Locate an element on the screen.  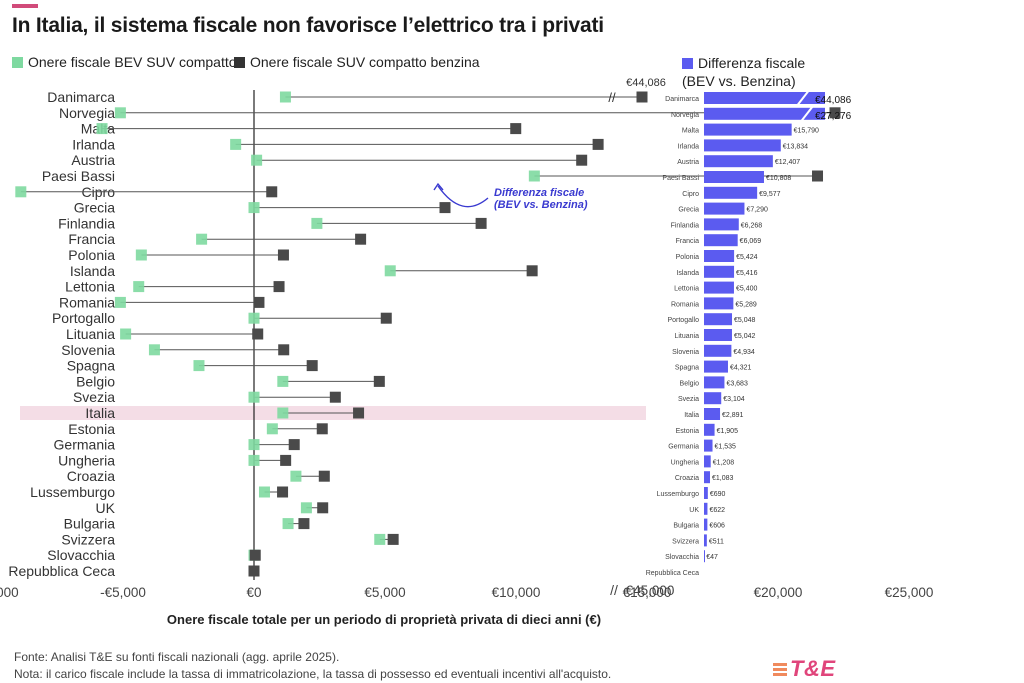
diff-bar-label: €5,424 is located at coordinates (747, 257).